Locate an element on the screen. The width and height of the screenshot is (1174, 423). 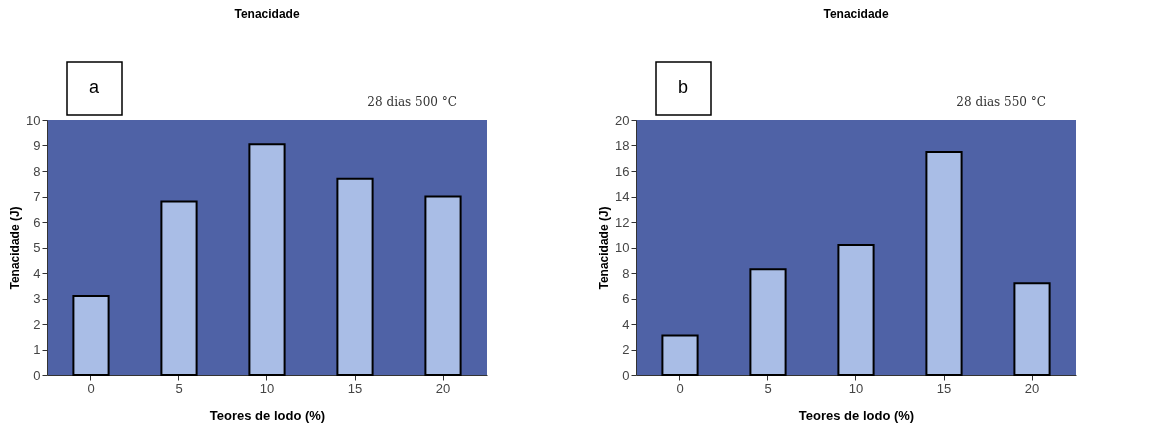
y-tick-label: 5 is located at coordinates (37, 247).